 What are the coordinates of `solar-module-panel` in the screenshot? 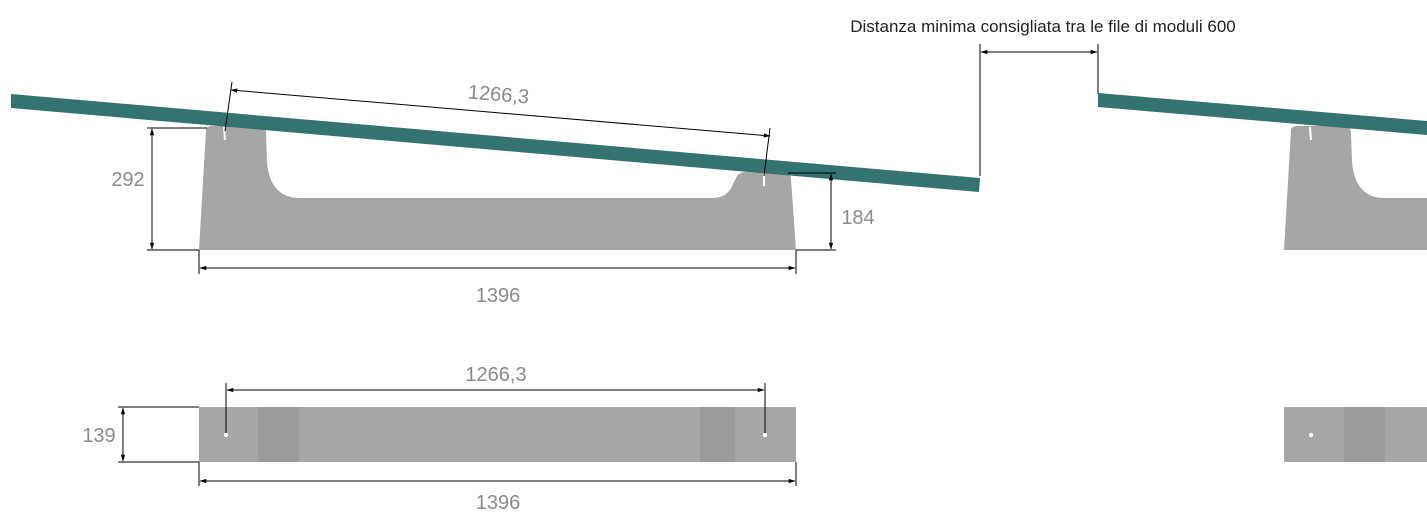 It's located at (495, 143).